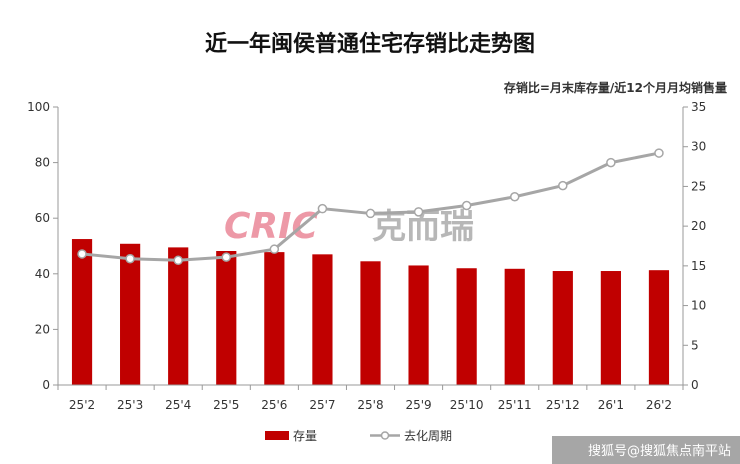 The width and height of the screenshot is (740, 464). Describe the element at coordinates (695, 345) in the screenshot. I see `right-tick-label: 5` at that location.